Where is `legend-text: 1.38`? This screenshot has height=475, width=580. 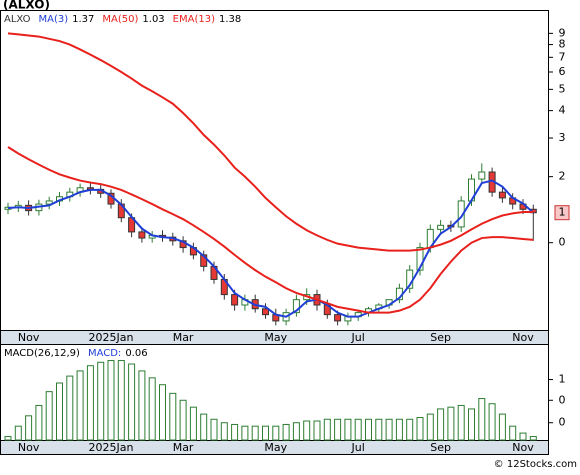
legend-text: 1.38 is located at coordinates (230, 19).